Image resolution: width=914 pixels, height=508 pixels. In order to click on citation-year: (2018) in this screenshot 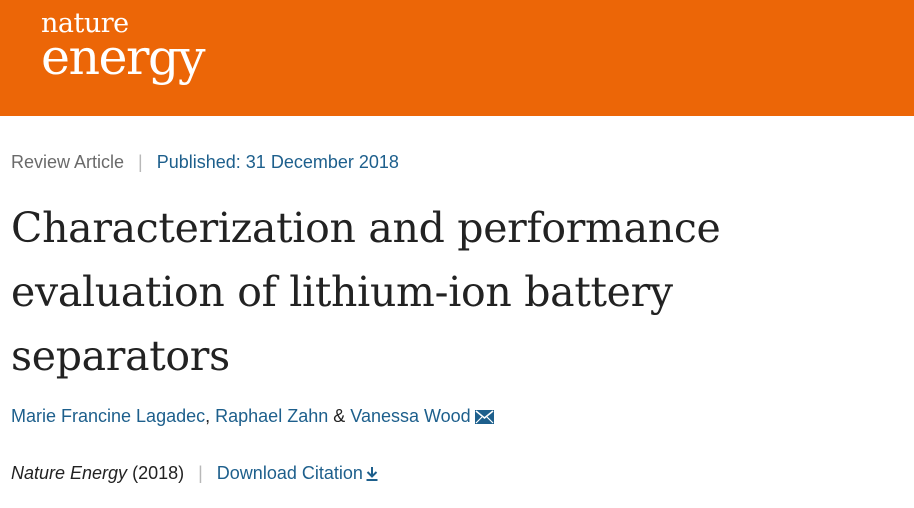, I will do `click(158, 473)`.